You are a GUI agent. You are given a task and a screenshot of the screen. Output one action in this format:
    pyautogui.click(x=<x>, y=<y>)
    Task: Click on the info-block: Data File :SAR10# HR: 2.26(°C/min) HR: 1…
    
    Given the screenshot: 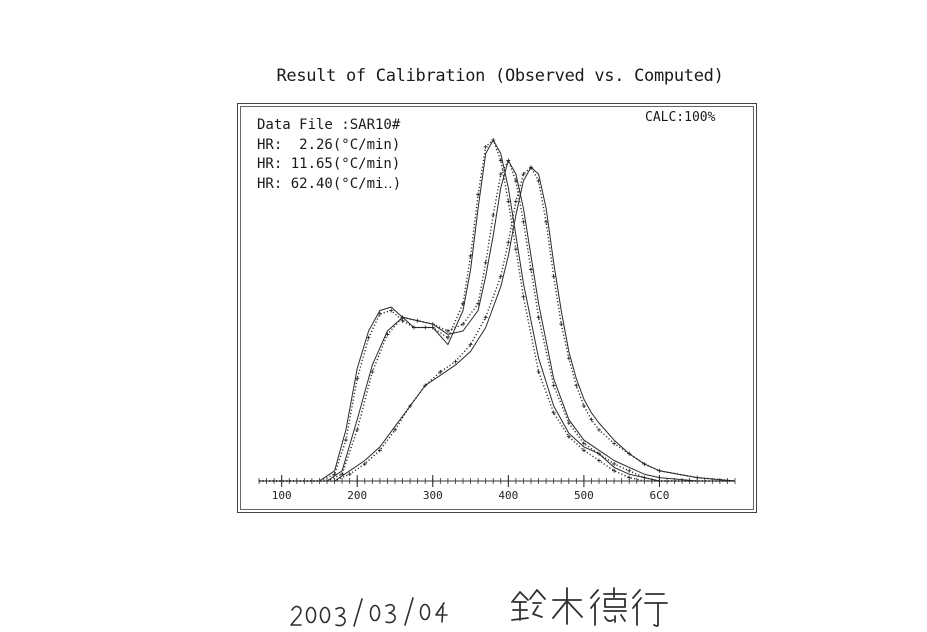 What is the action you would take?
    pyautogui.click(x=329, y=155)
    